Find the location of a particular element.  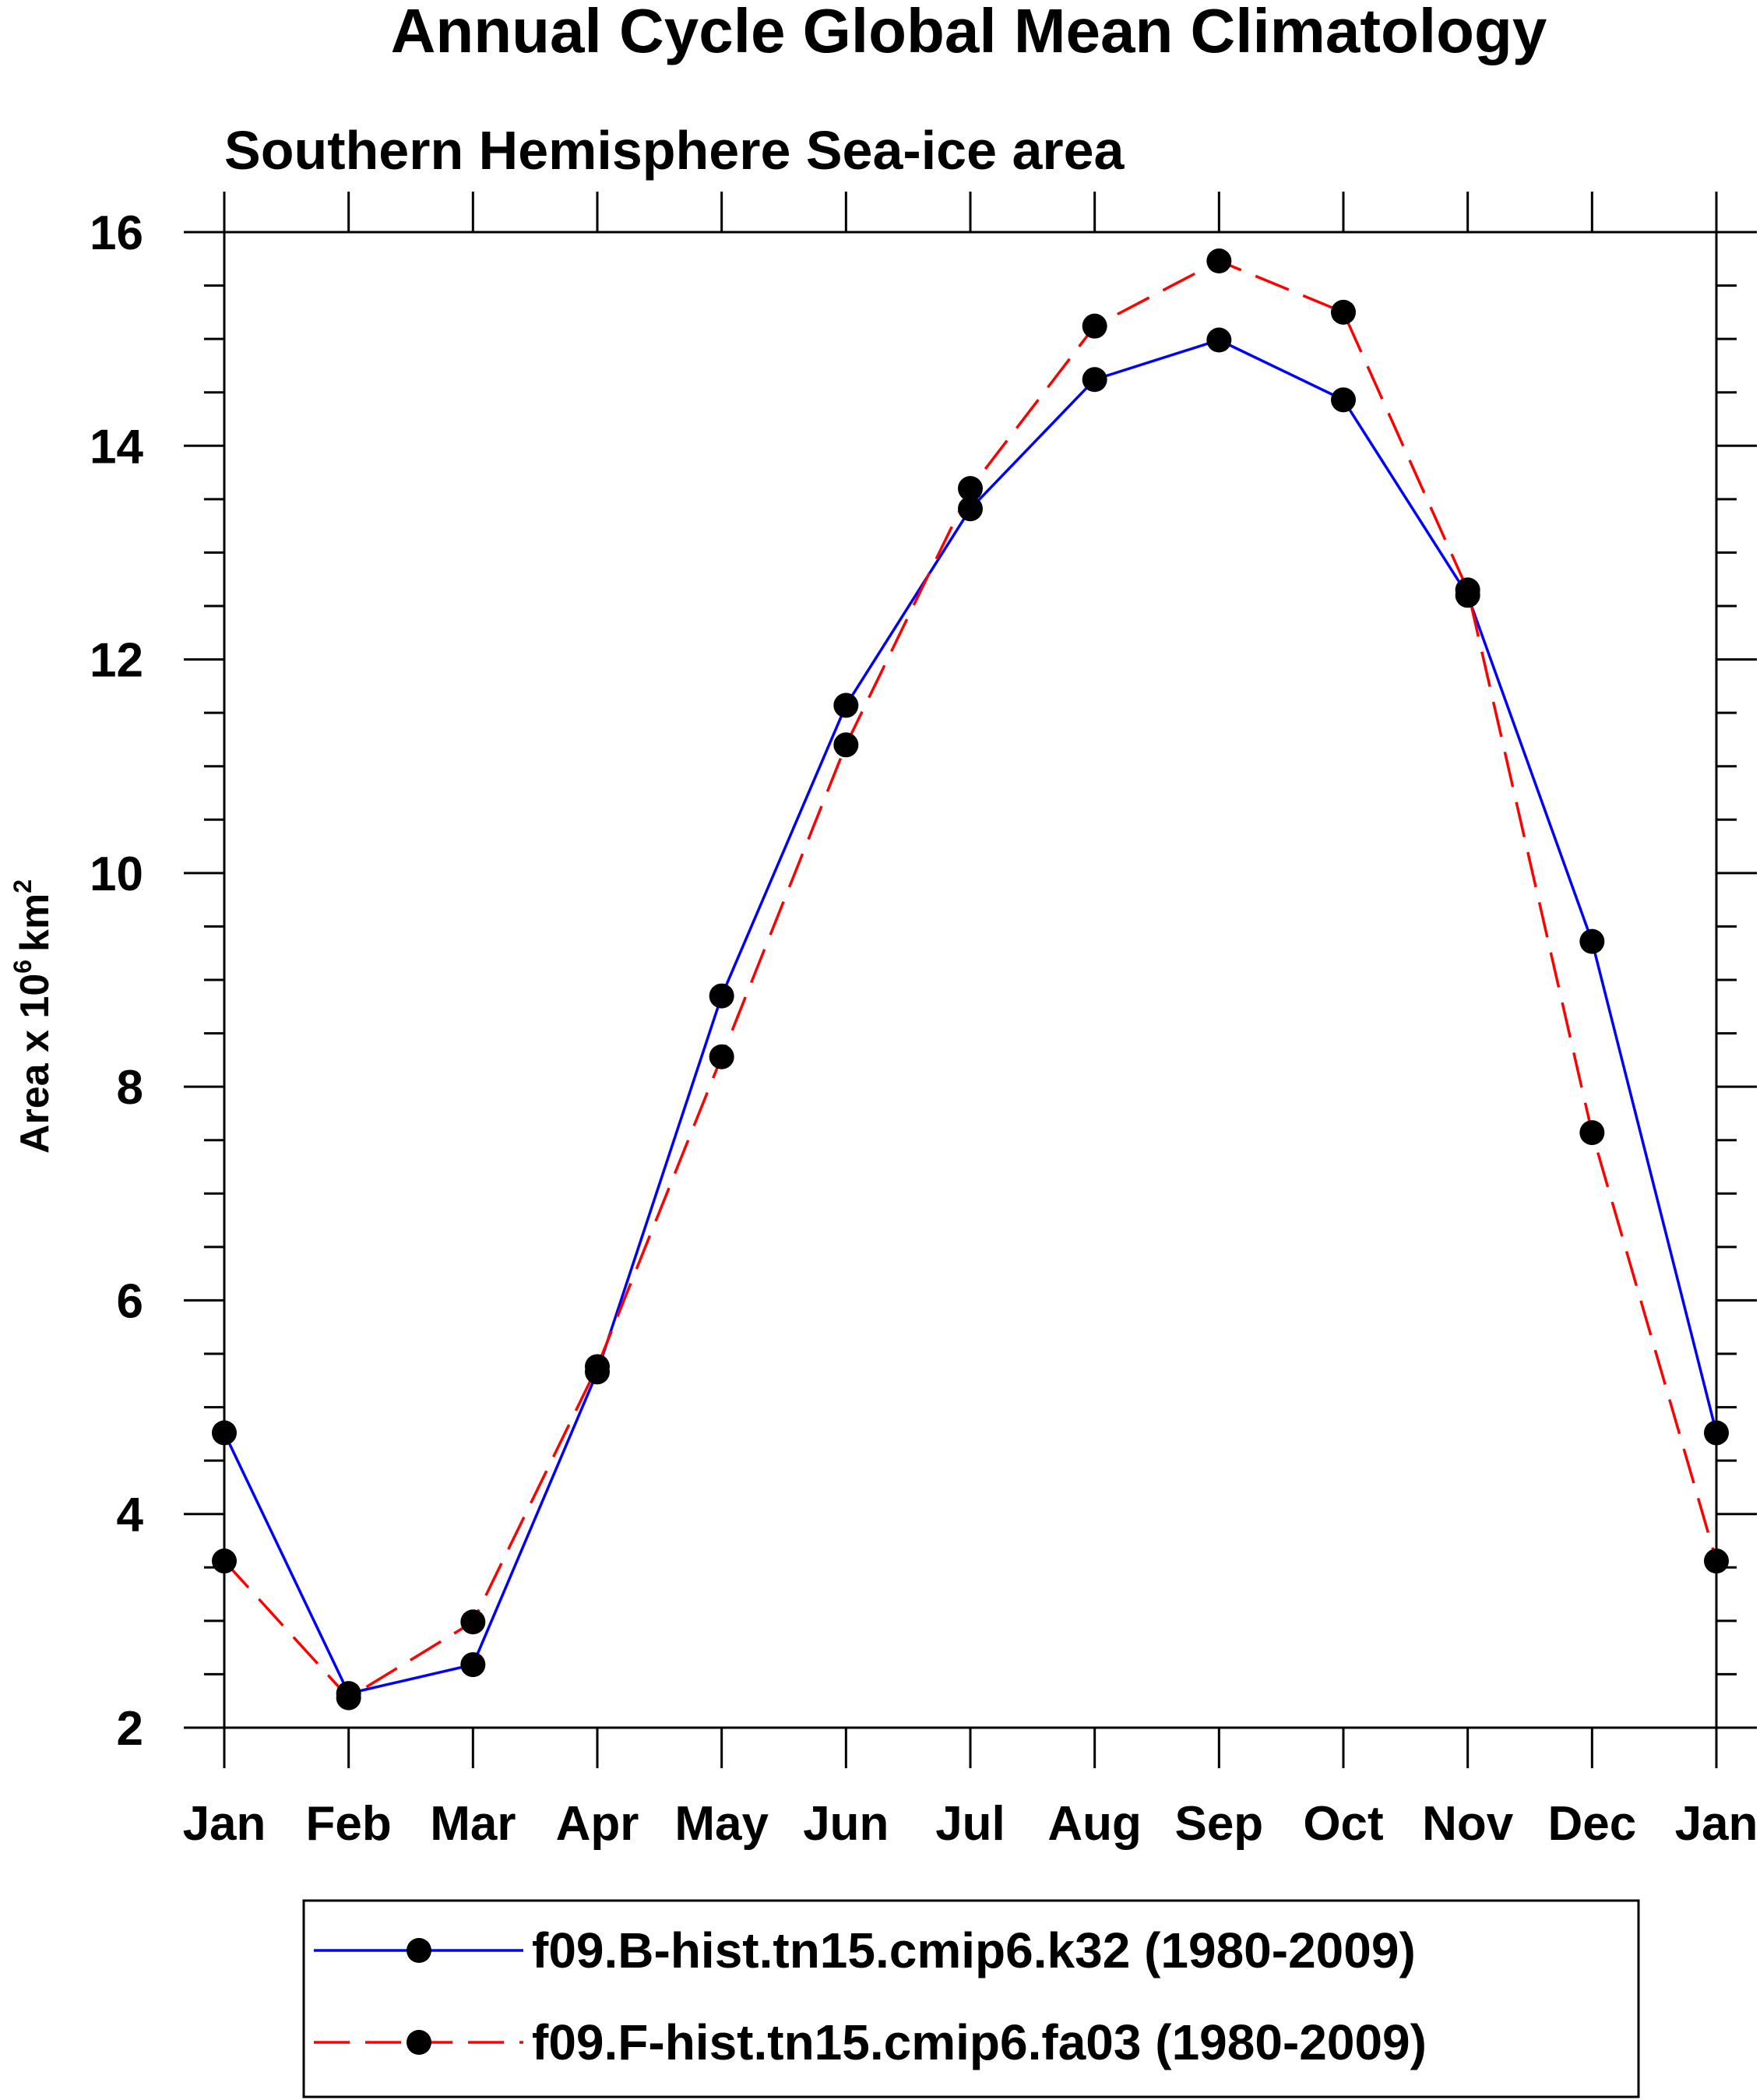

legend-entry-f-hist: f09.F-hist.tn15.cmip6.fa03 (1980-2009) is located at coordinates (871, 2042).